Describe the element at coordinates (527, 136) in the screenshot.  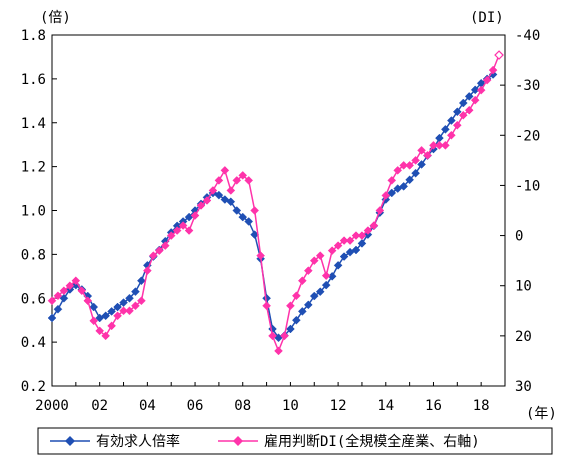
I see `y2-tick-label: -20` at that location.